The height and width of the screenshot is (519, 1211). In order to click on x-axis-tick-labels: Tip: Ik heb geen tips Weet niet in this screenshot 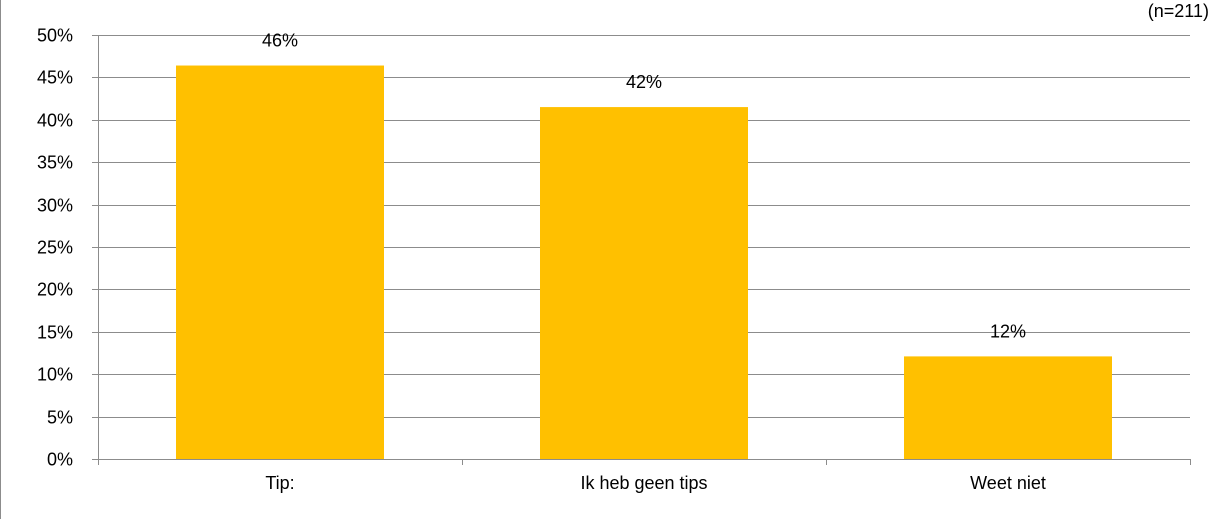, I will do `click(655, 483)`.